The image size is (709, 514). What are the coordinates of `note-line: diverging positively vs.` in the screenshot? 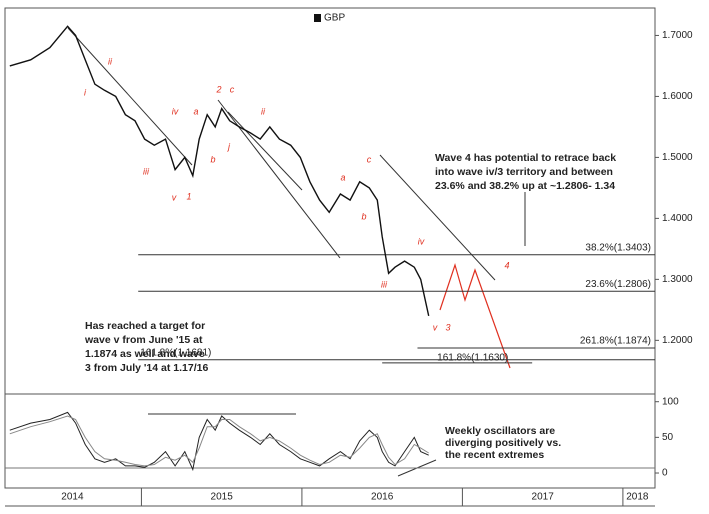 It's located at (503, 443).